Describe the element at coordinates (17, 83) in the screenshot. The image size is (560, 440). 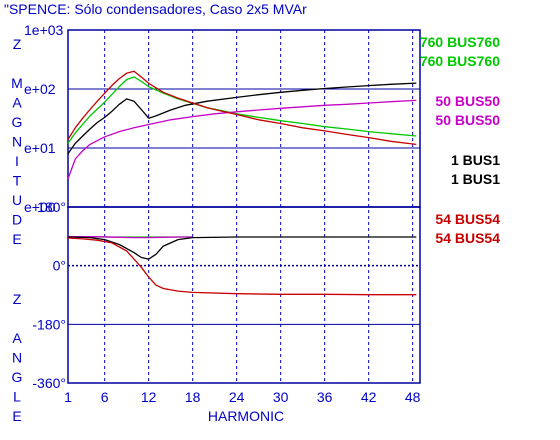
I see `magnitude-axis-letter: M` at that location.